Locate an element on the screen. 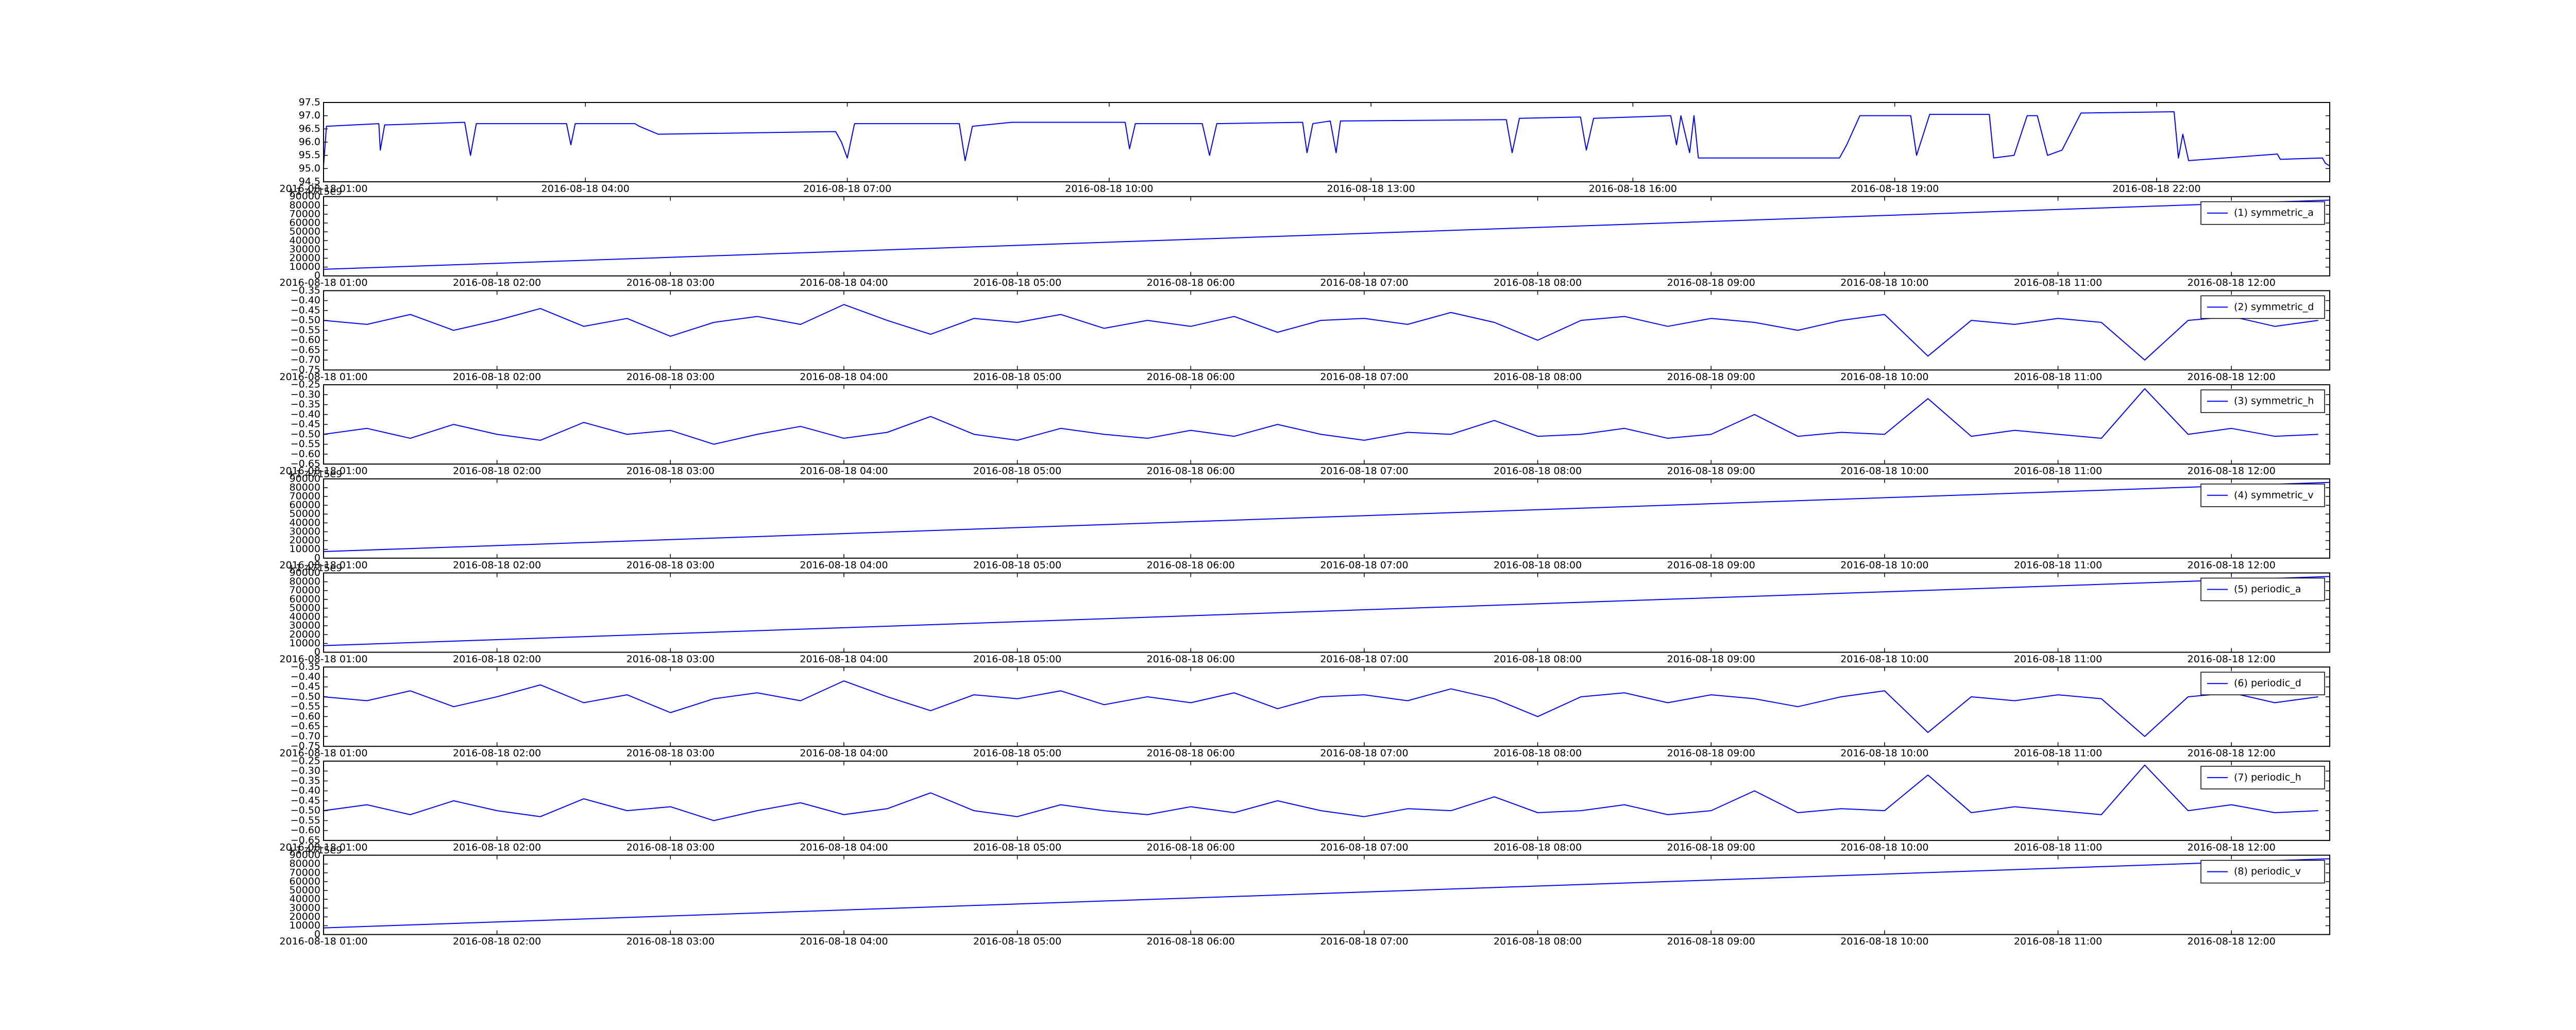 This screenshot has width=2576, height=1030. legend-label: (6) periodic_d is located at coordinates (2267, 683).